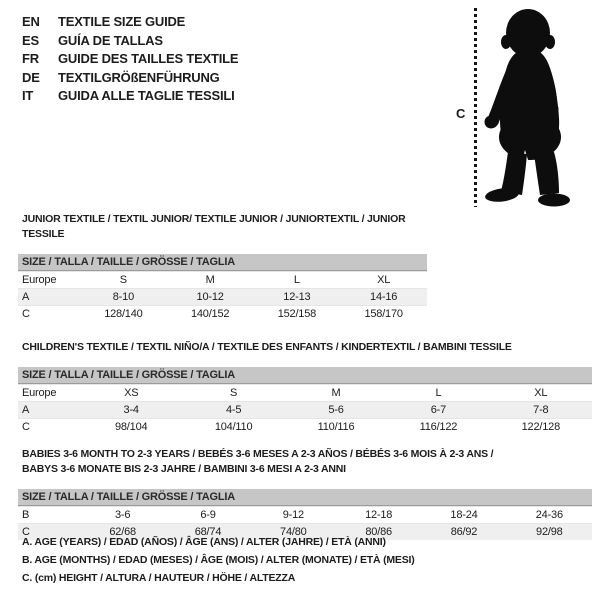 The width and height of the screenshot is (600, 600). Describe the element at coordinates (461, 113) in the screenshot. I see `height-measure-label: C` at that location.